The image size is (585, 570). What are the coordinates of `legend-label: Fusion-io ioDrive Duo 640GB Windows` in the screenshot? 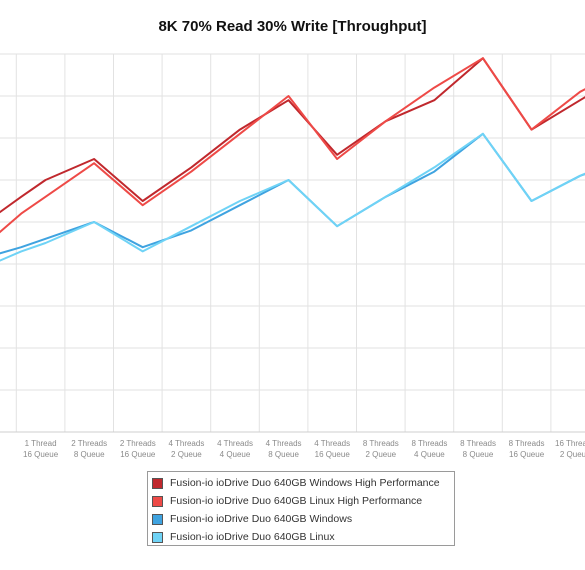 It's located at (261, 519).